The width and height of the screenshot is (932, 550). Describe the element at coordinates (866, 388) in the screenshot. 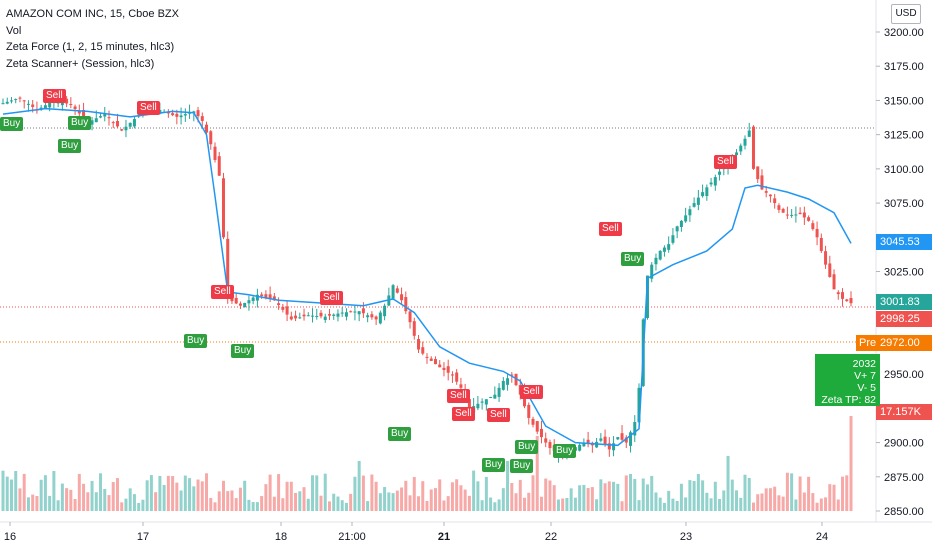

I see `zeta-v-minus: V- 5` at that location.